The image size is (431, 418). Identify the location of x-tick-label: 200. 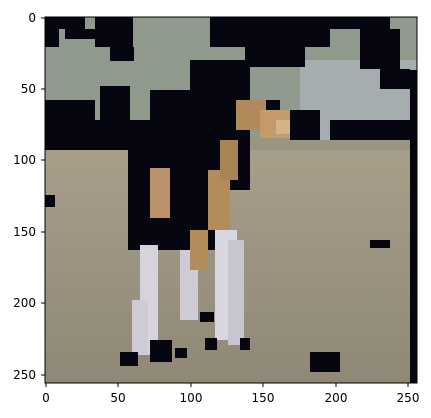
(336, 398).